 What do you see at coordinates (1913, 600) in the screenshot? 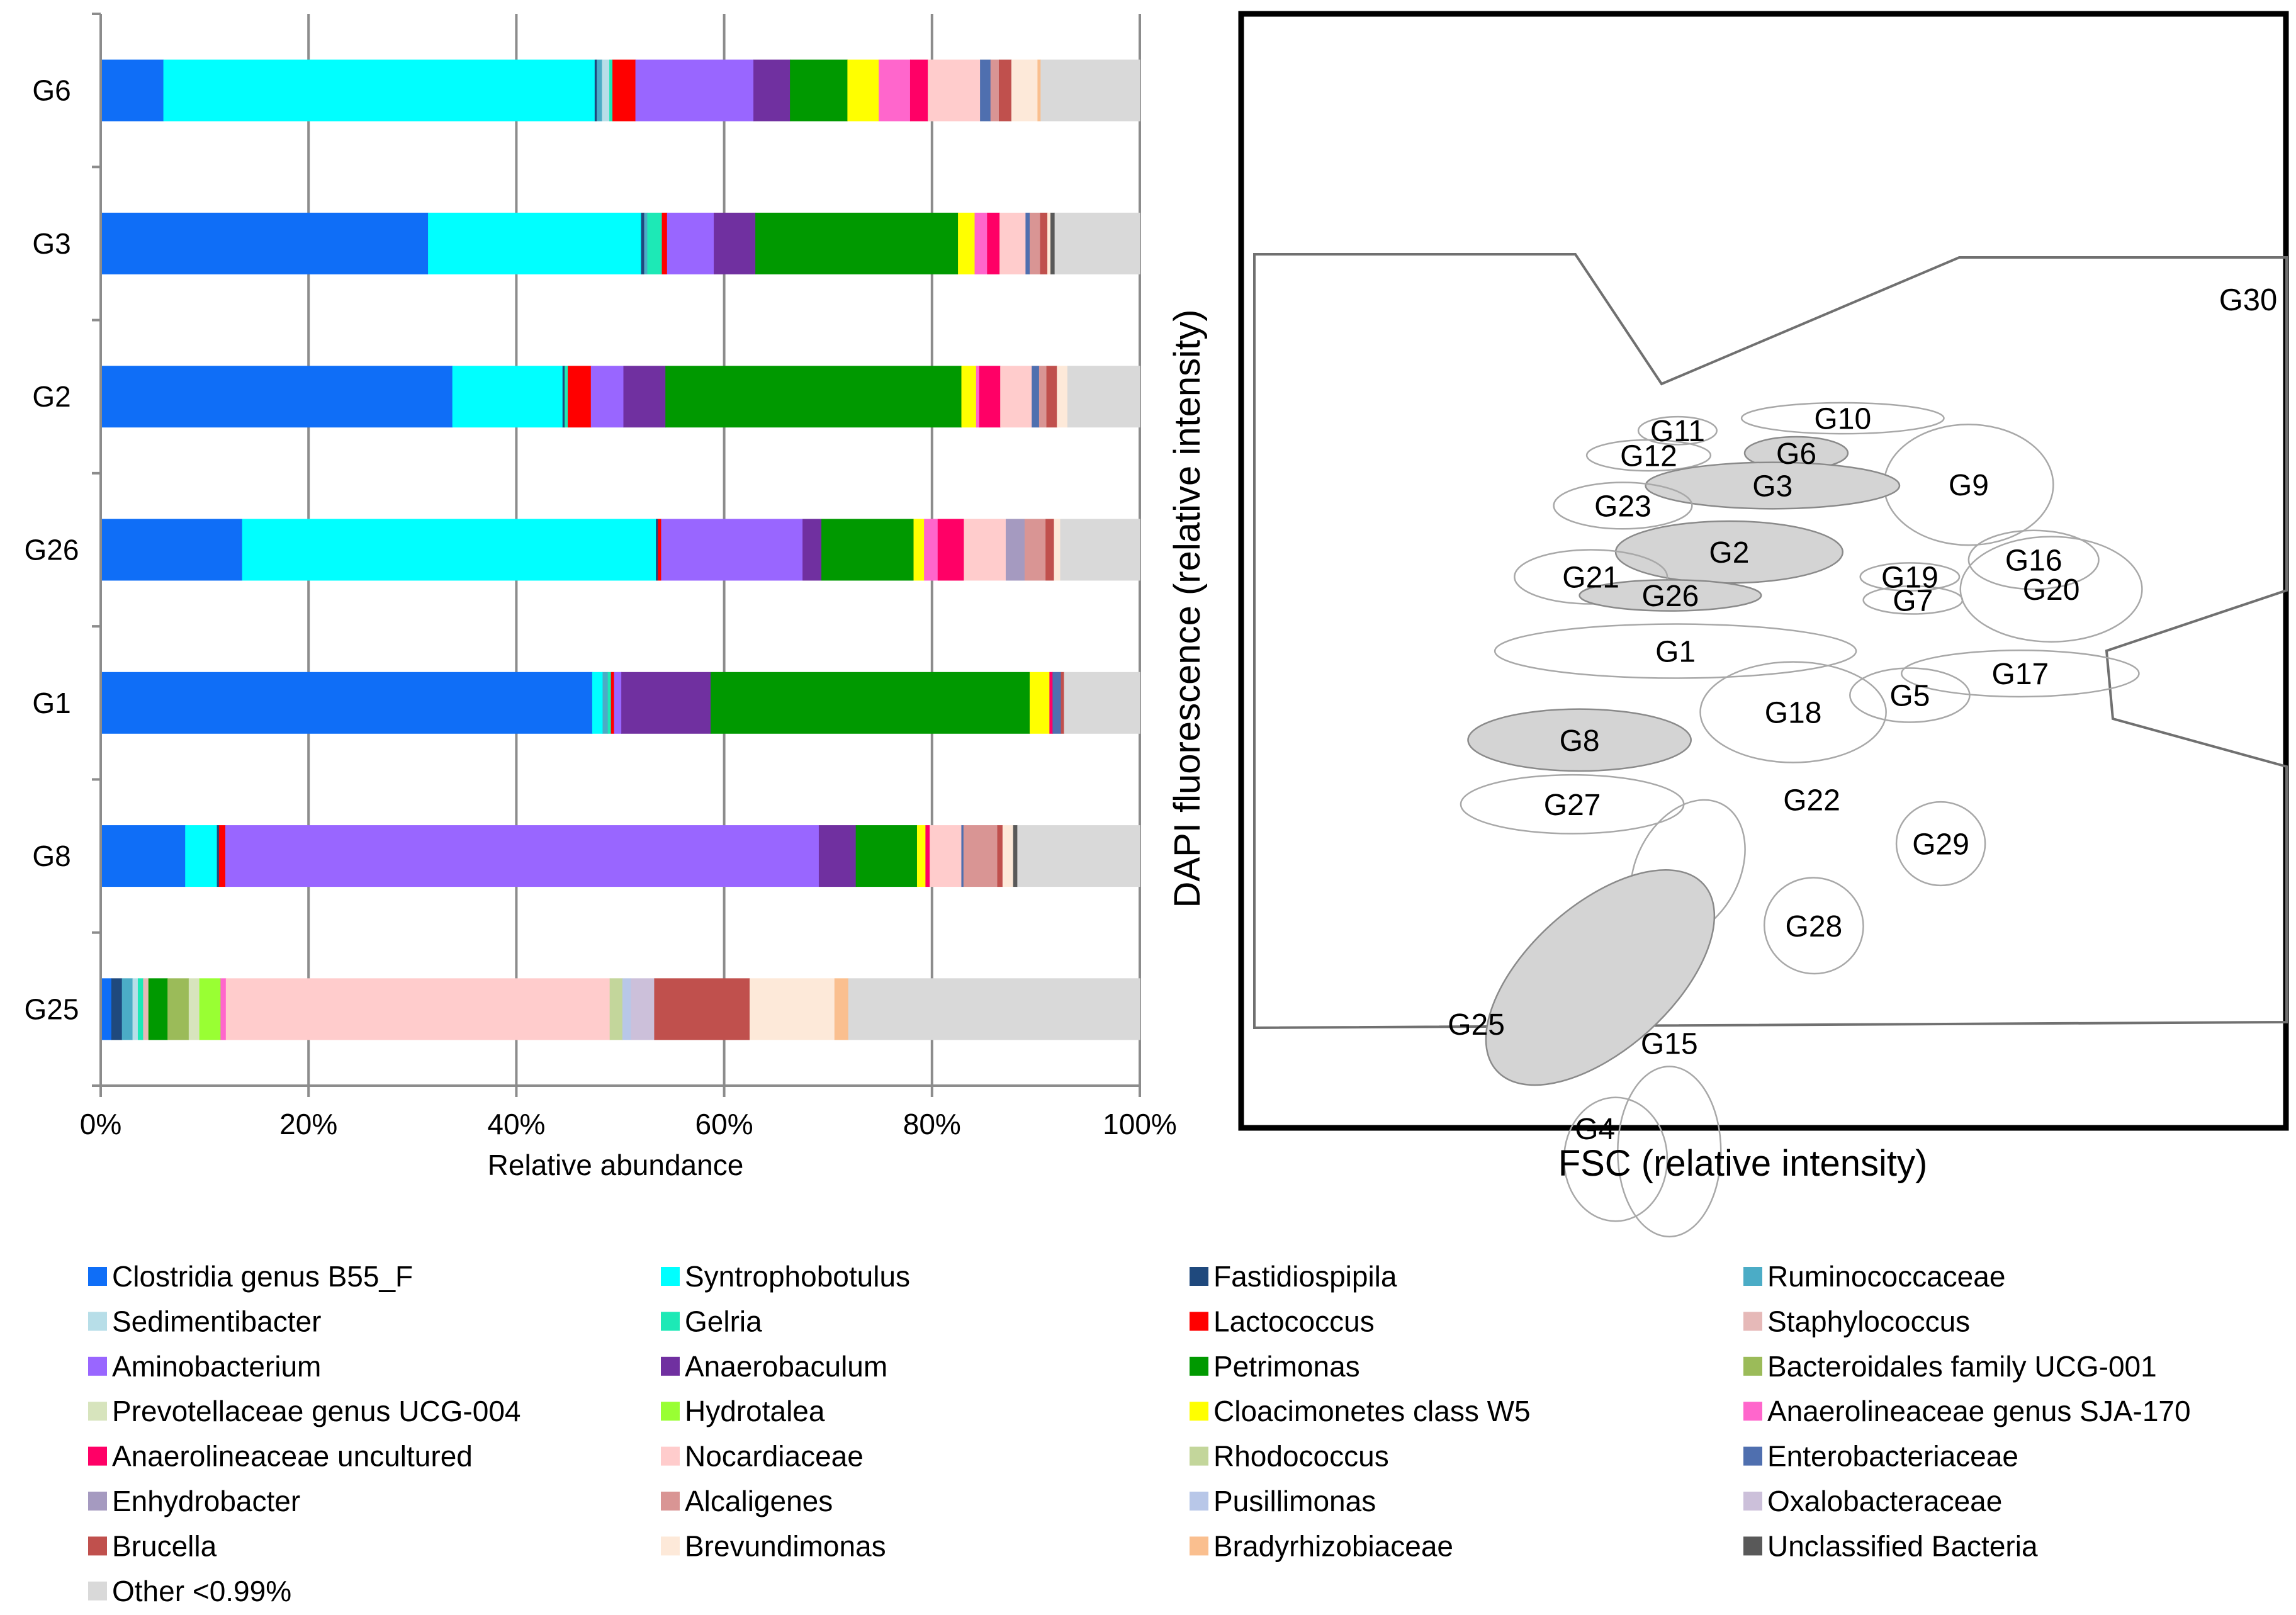
I see `gate-label: G7` at bounding box center [1913, 600].